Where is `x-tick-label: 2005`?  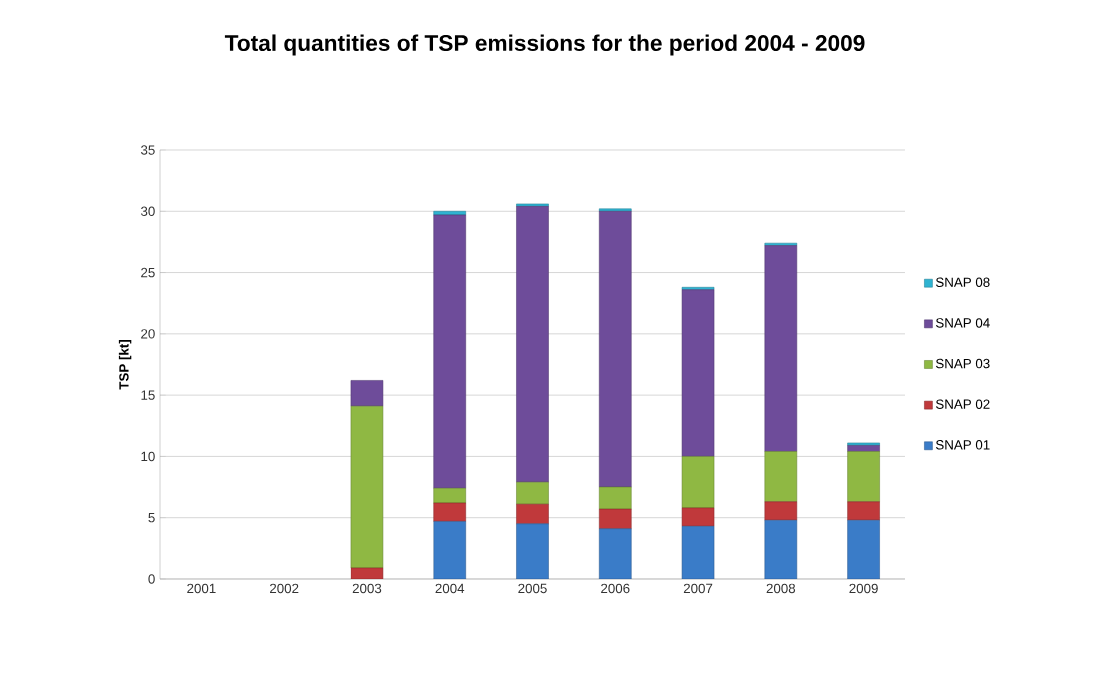 x-tick-label: 2005 is located at coordinates (532, 588).